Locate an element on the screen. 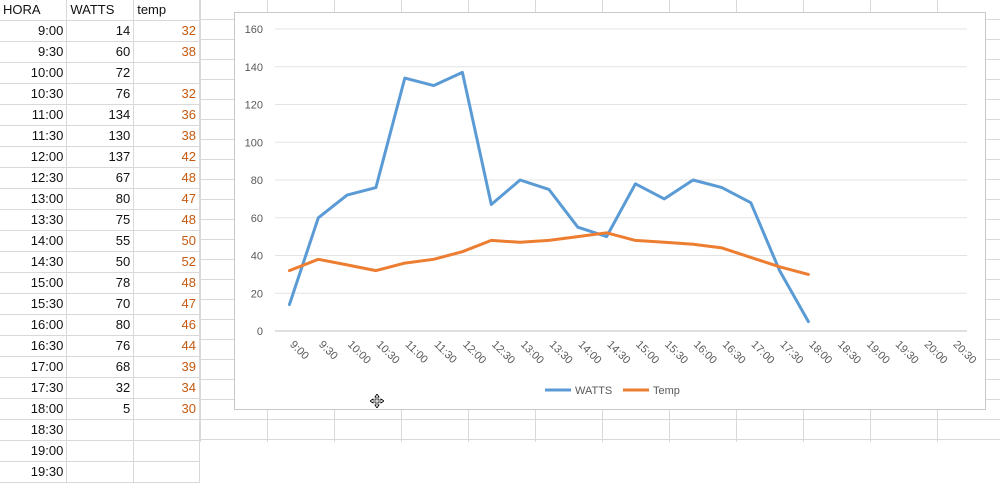  legend-label-temp: Temp is located at coordinates (666, 391).